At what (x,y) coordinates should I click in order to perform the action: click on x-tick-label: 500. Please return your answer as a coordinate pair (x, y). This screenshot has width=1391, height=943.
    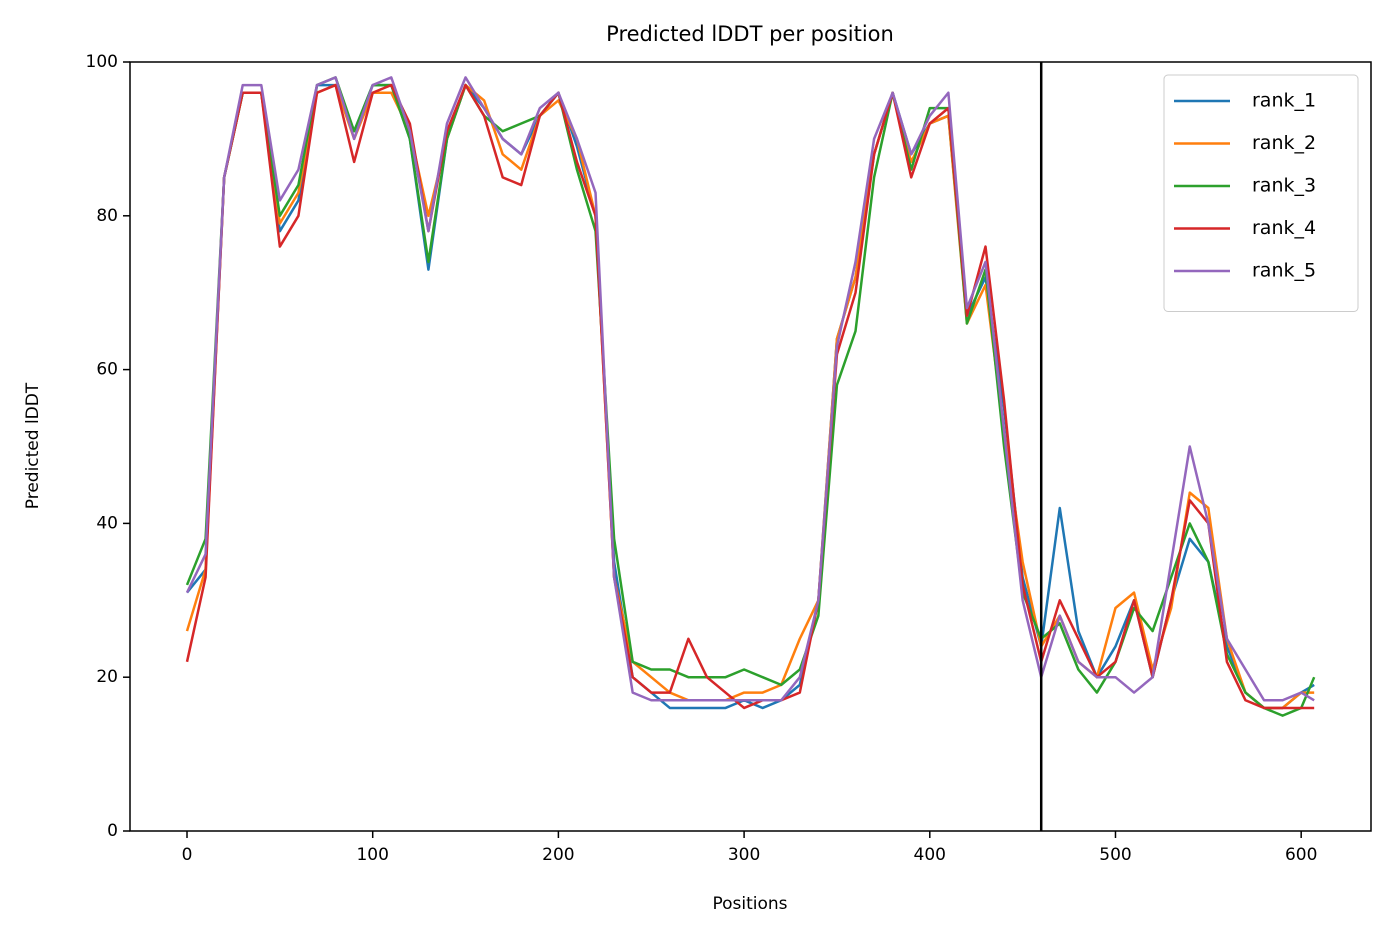
    Looking at the image, I should click on (1115, 855).